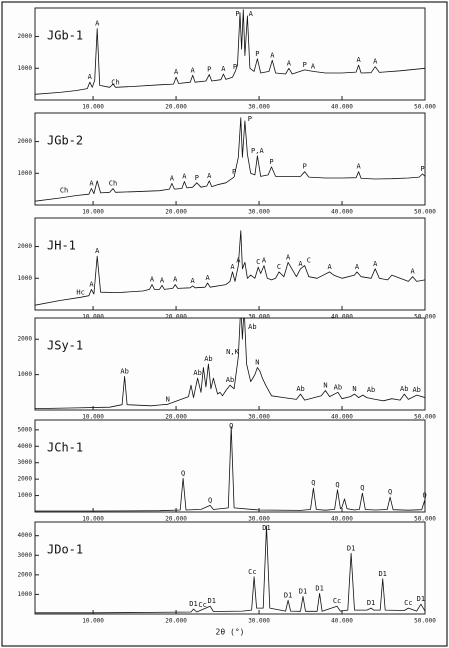 The height and width of the screenshot is (648, 449). I want to click on sample-name: JDo-1, so click(65, 550).